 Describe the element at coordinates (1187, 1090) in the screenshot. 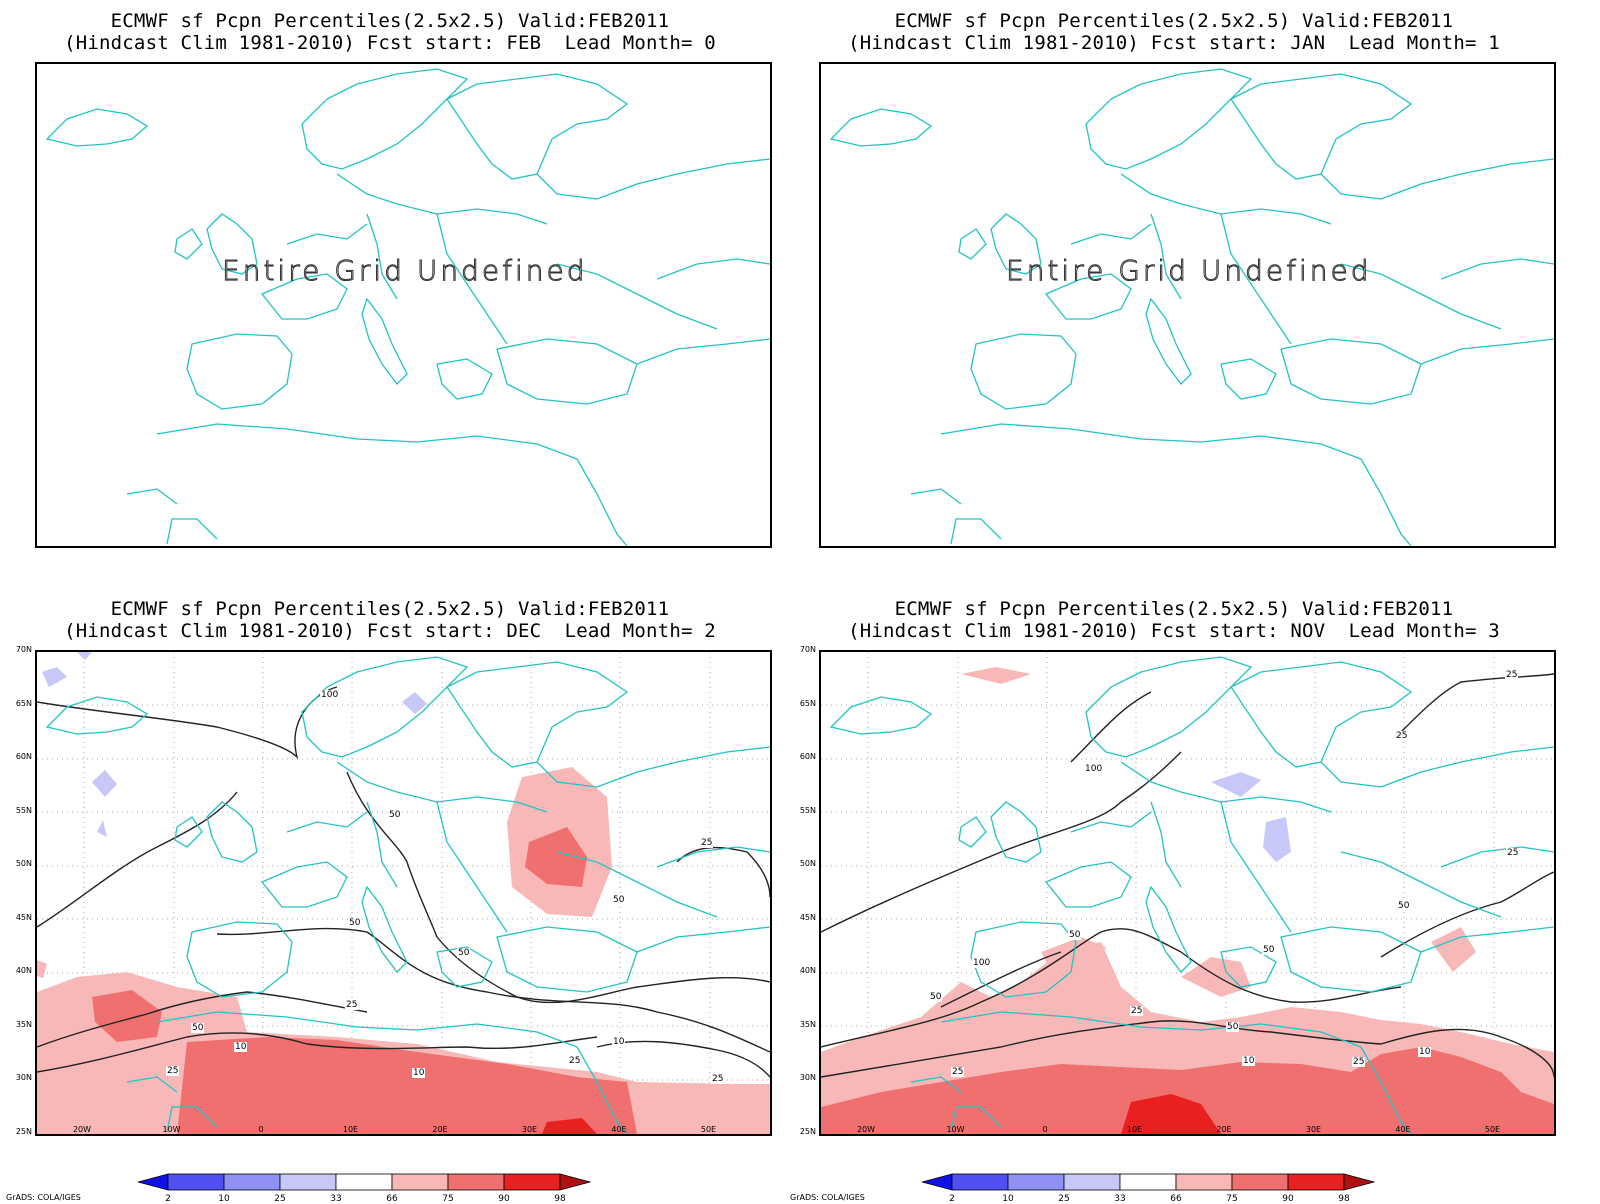

I see `shade-75-south` at that location.